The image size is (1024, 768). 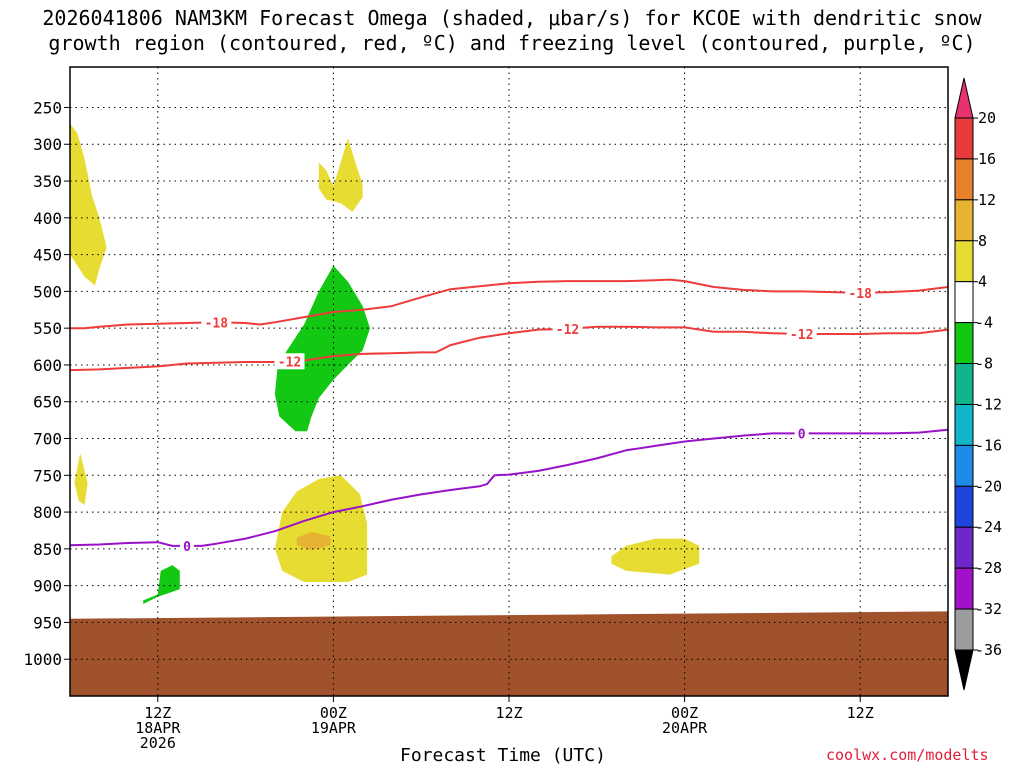 I want to click on contour-label-bg--18-54, so click(x=860, y=292).